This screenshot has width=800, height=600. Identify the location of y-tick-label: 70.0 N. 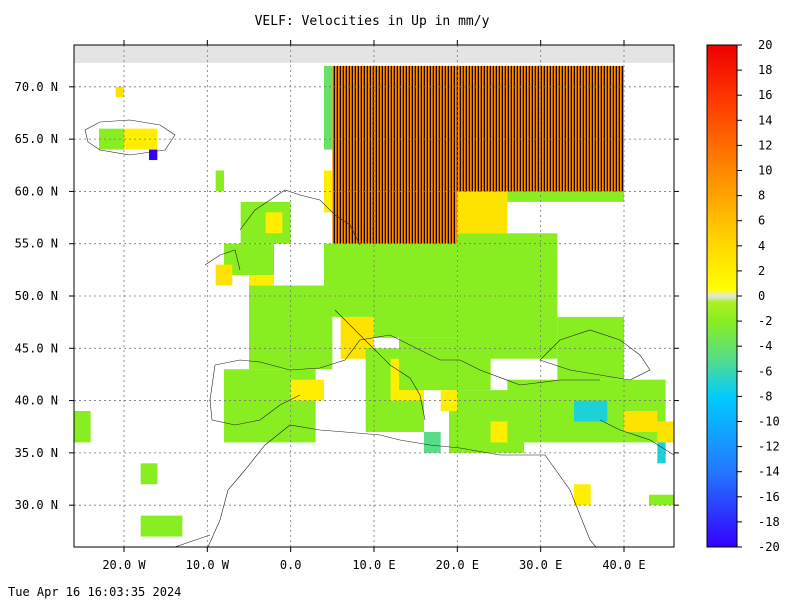
(36, 87).